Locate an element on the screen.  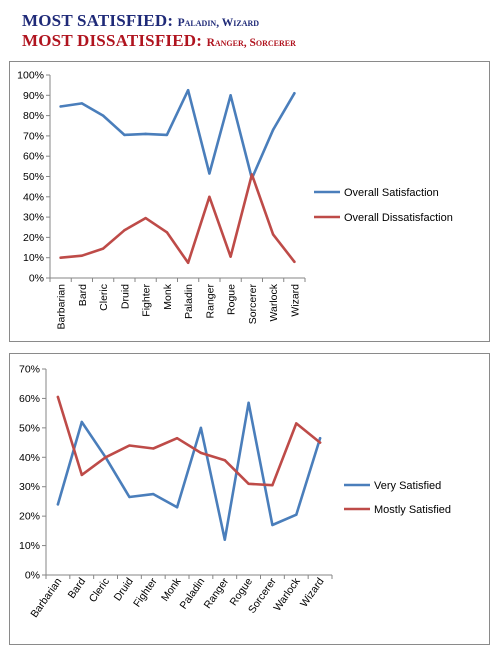
data-point-overall-satisfaction-rogue is located at coordinates (230, 95).